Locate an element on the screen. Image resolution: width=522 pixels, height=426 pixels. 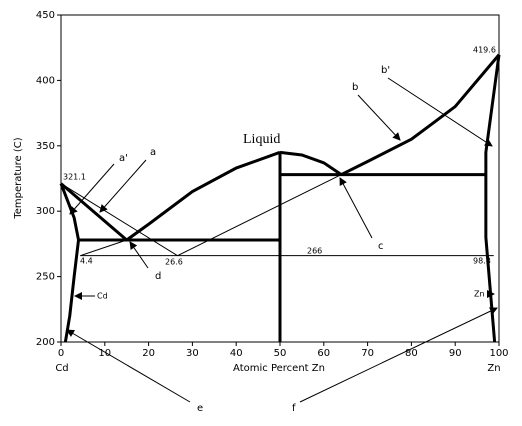
x-tick-label: 90 is located at coordinates (455, 353).